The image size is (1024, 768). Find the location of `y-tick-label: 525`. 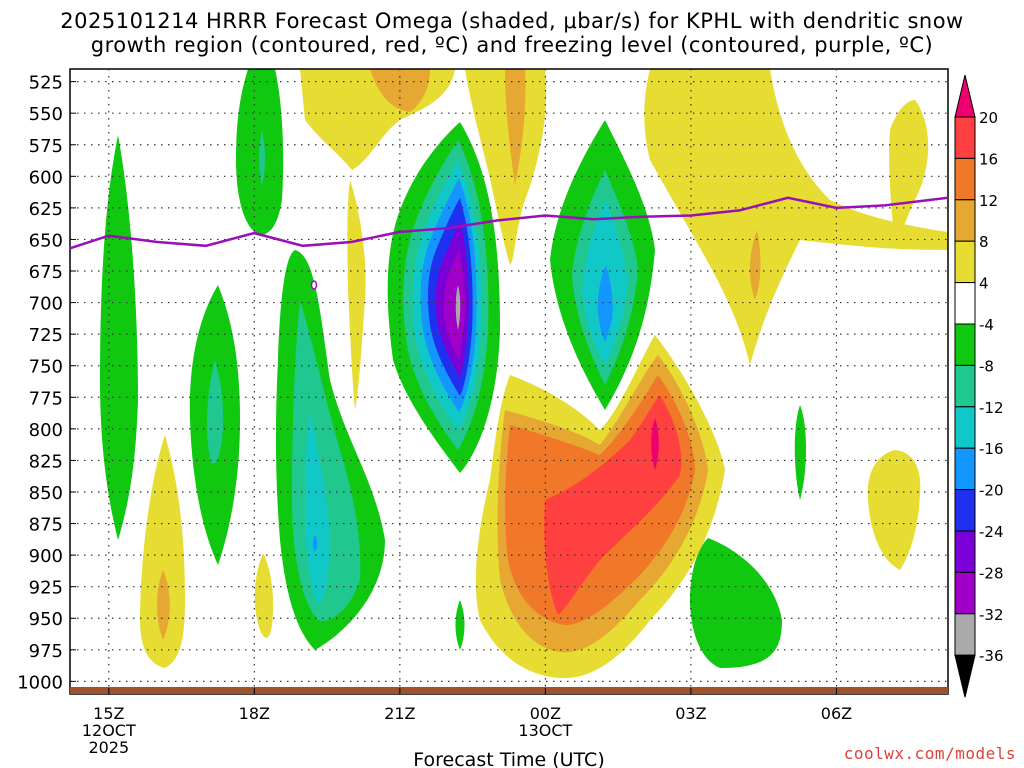

y-tick-label: 525 is located at coordinates (46, 83).